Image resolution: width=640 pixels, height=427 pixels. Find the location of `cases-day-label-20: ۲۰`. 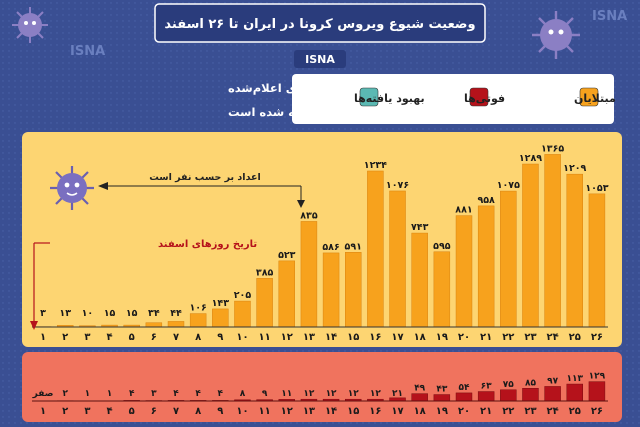

cases-day-label-20: ۲۰ is located at coordinates (464, 337).